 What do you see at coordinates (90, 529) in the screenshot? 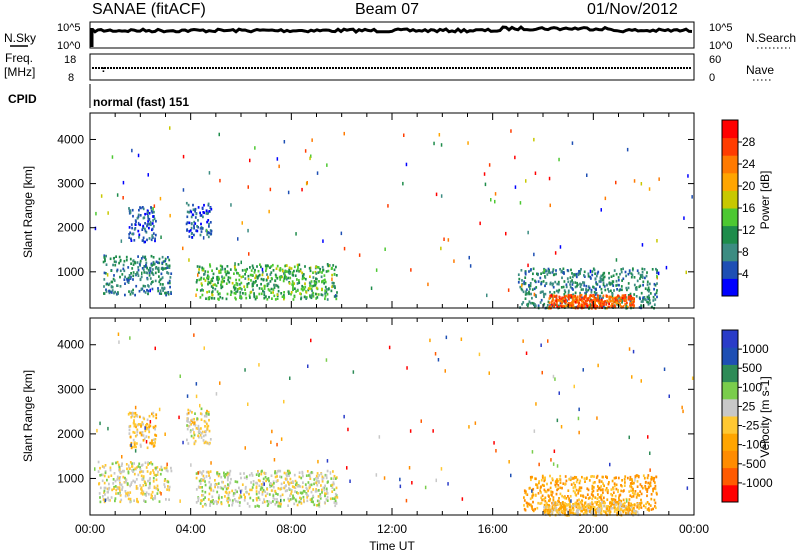
I see `x-tick-label: 00:00` at bounding box center [90, 529].